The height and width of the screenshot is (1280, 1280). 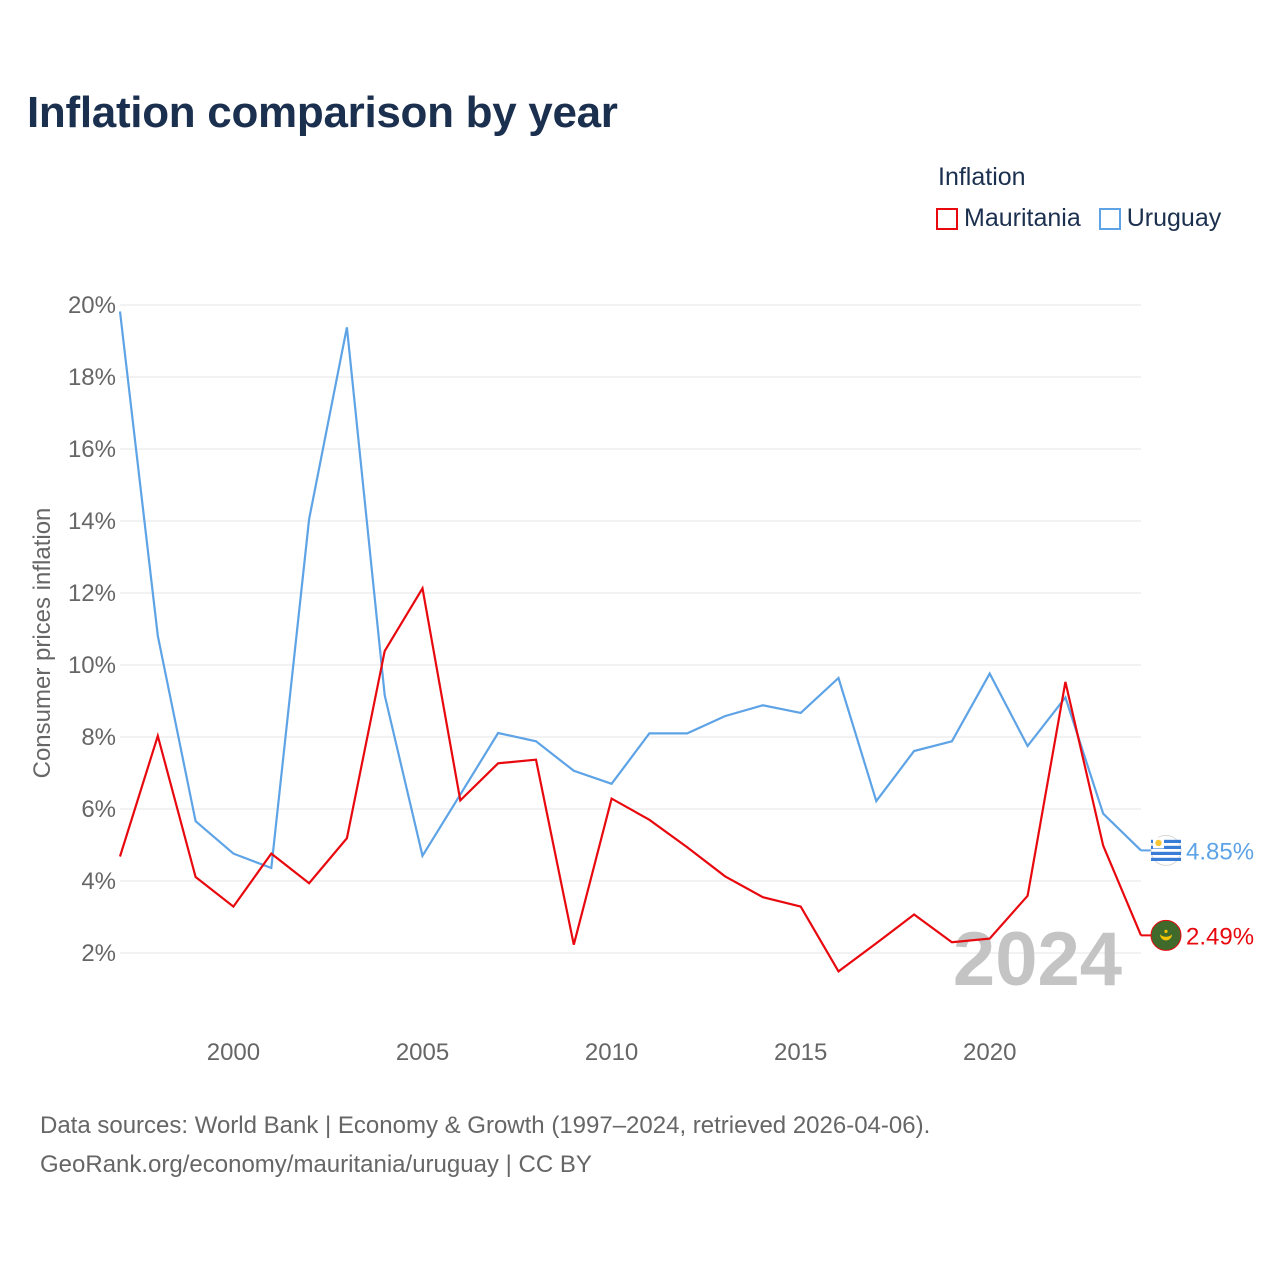 What do you see at coordinates (1166, 937) in the screenshot?
I see `crescent-icon` at bounding box center [1166, 937].